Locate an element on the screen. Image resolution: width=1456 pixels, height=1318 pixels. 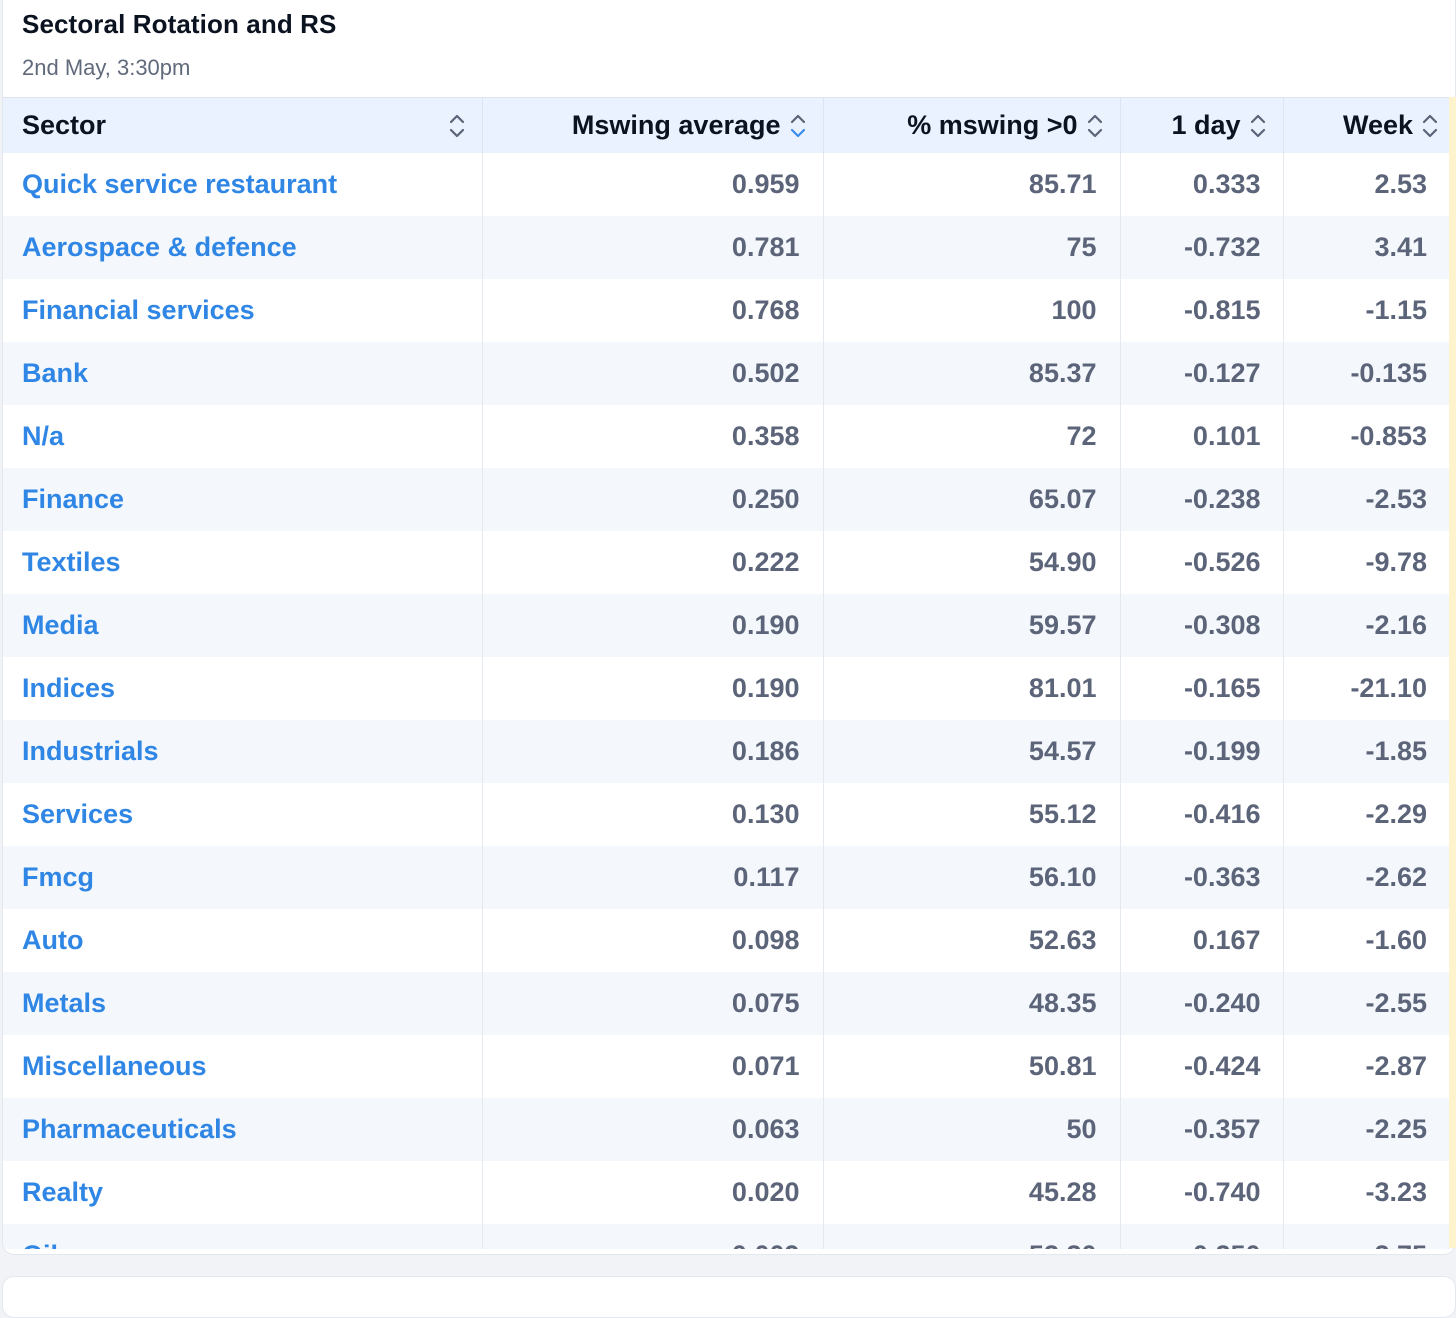
pct-mswing-positive-cell: 59.57 is located at coordinates (972, 625).